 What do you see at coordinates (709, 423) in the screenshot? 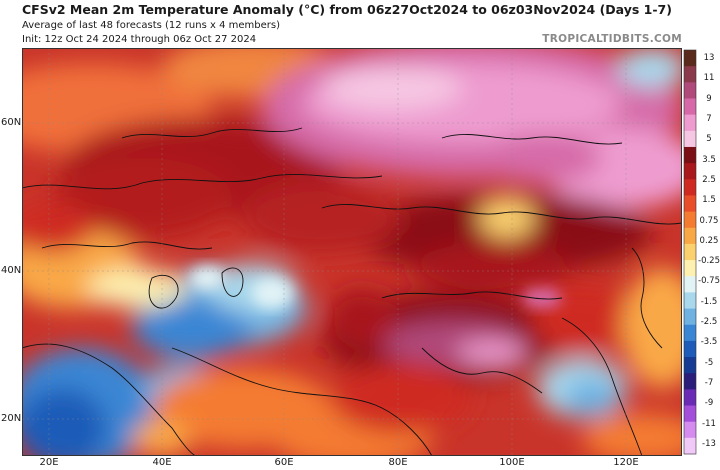
I see `colorbar-tick-label: -11` at bounding box center [709, 423].